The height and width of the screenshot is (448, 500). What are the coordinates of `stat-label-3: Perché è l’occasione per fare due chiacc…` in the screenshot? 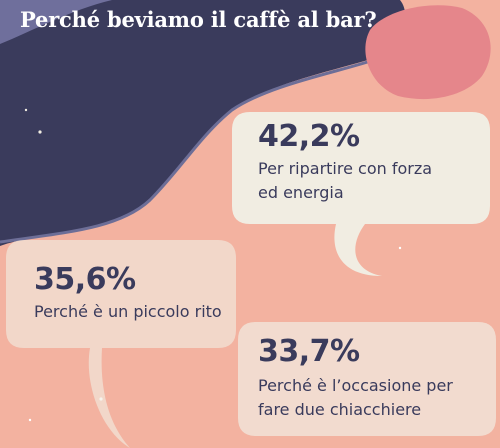 It's located at (355, 398).